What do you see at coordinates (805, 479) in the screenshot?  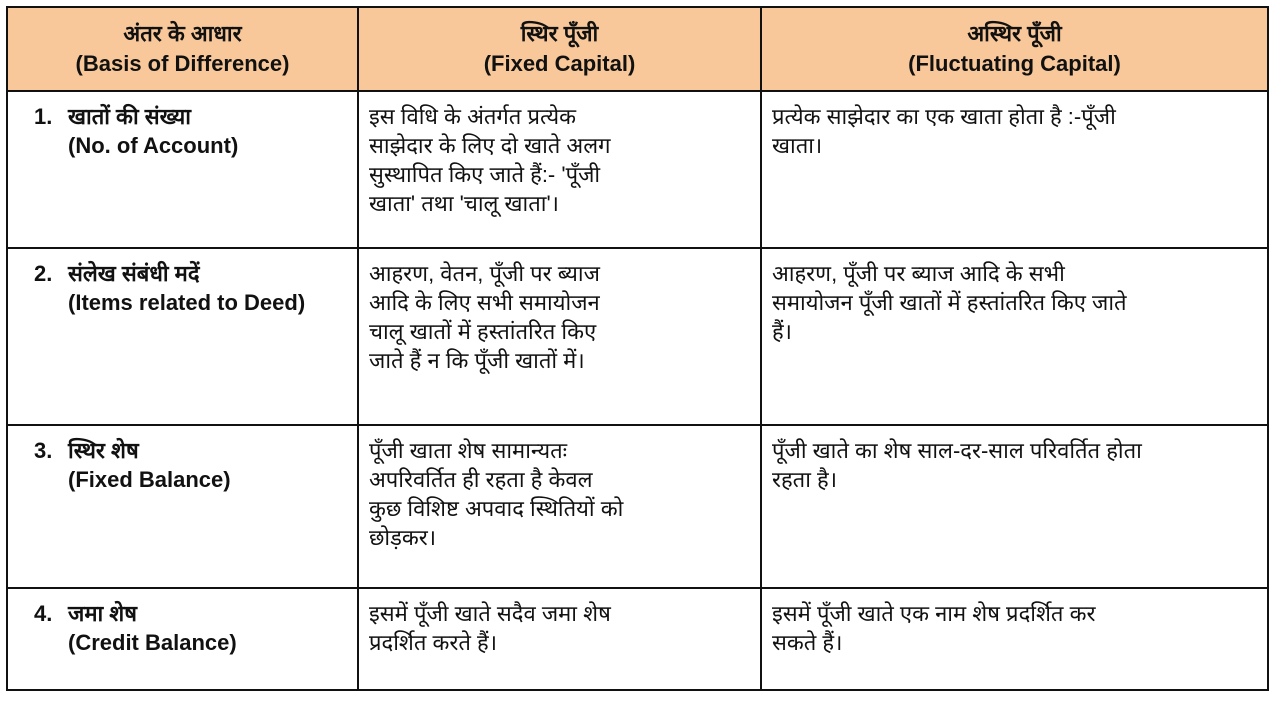 I see `cell-text-line: रहता है।` at bounding box center [805, 479].